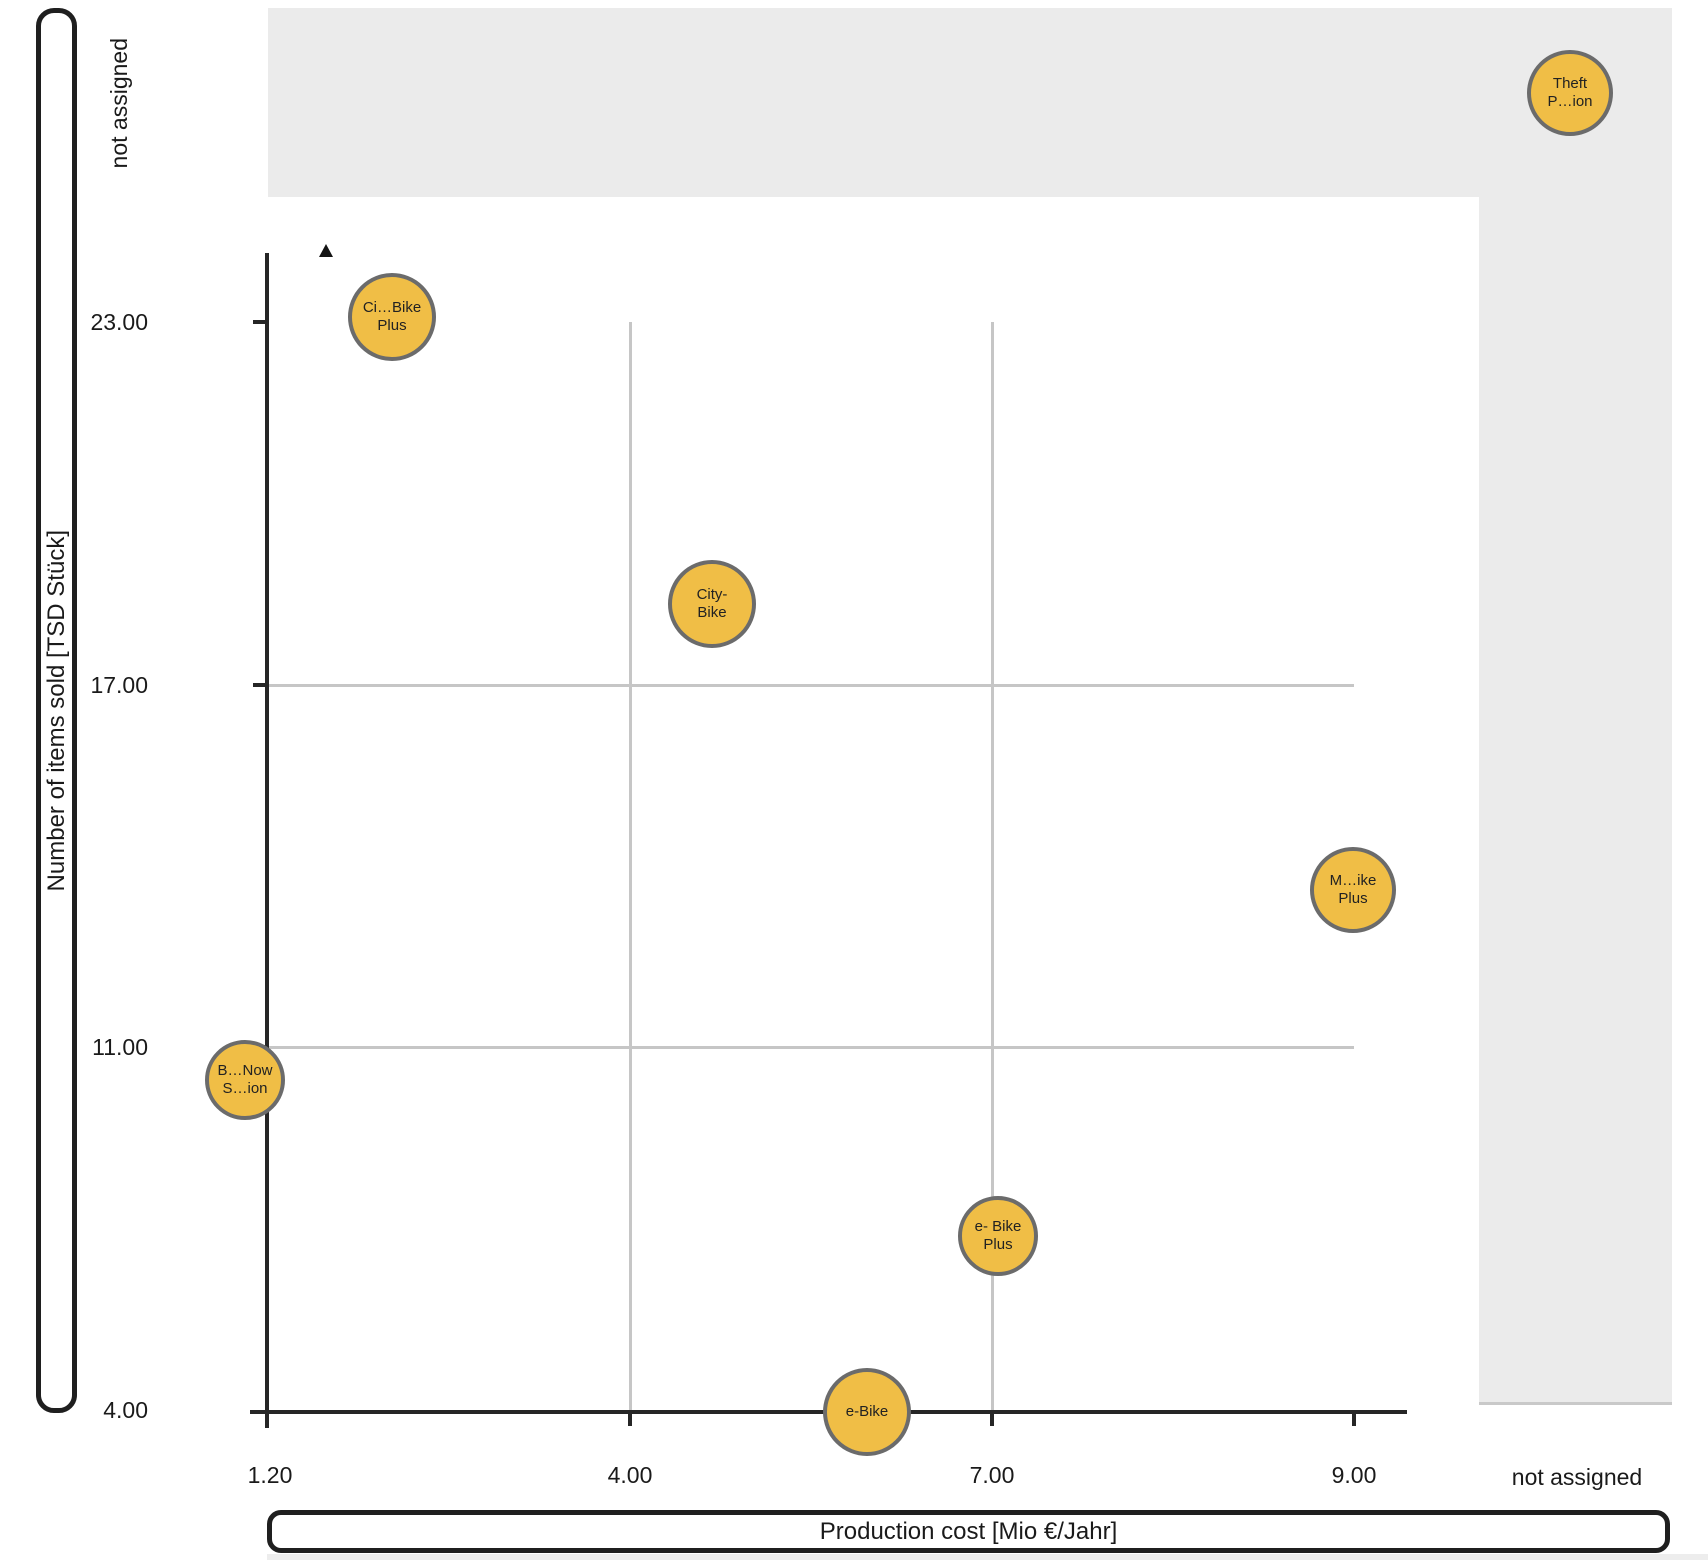 The height and width of the screenshot is (1560, 1708). Describe the element at coordinates (1354, 1475) in the screenshot. I see `x-tick-label: 9.00` at that location.